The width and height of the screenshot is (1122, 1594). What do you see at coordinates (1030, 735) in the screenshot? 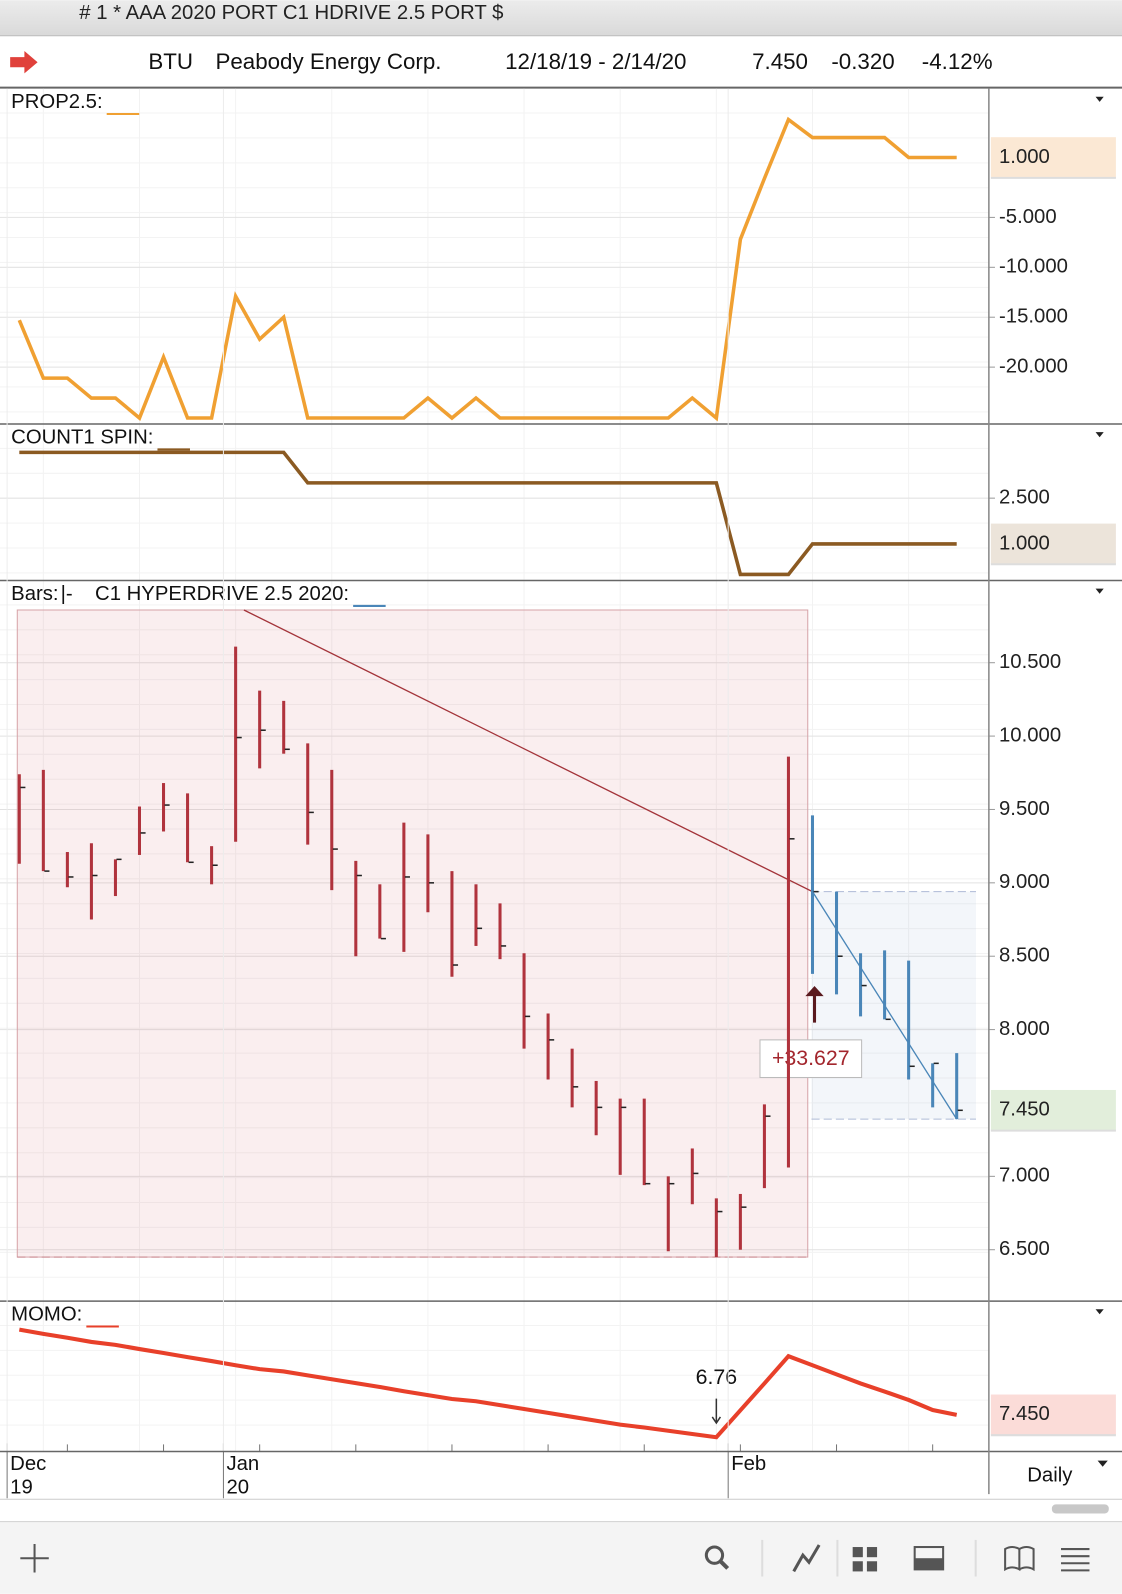
I see `y-tick-label: 10.000` at bounding box center [1030, 735].